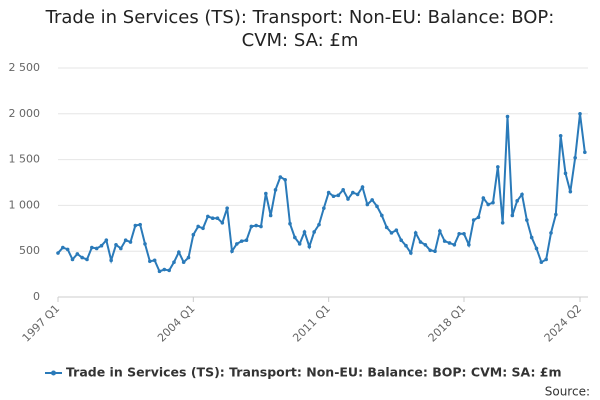 This screenshot has width=600, height=400. I want to click on x-tick-label: 2018 Q1, so click(447, 323).